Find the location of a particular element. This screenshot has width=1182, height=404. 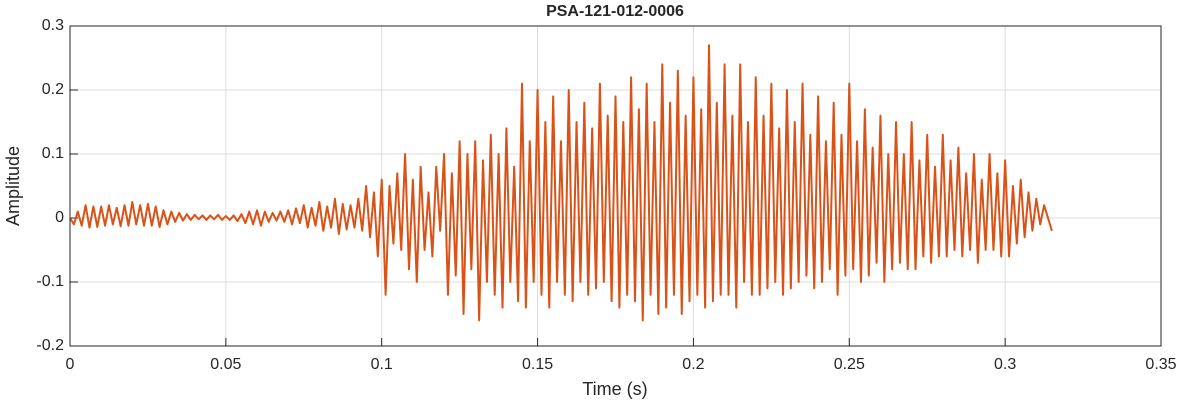

x-tick-label: 0.3 is located at coordinates (1005, 364).